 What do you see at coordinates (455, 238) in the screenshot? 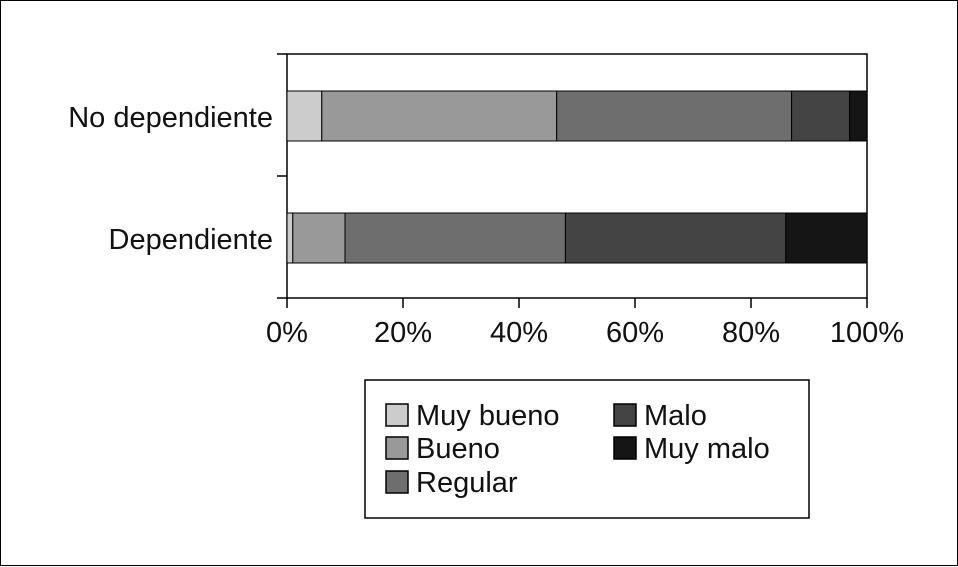
I see `bar-segment-dependiente-regular` at bounding box center [455, 238].